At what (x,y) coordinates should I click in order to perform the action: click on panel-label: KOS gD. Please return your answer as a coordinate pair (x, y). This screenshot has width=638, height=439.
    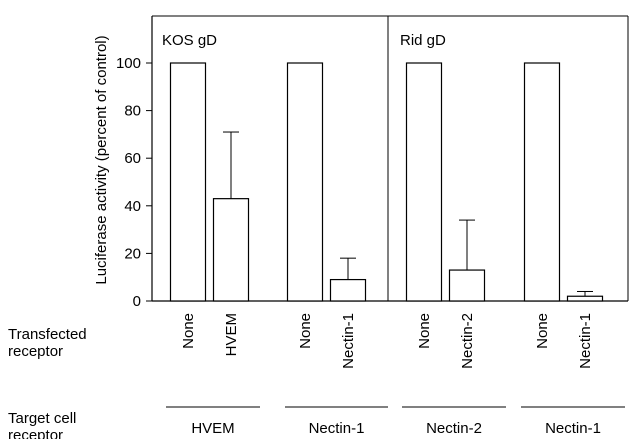
    Looking at the image, I should click on (189, 40).